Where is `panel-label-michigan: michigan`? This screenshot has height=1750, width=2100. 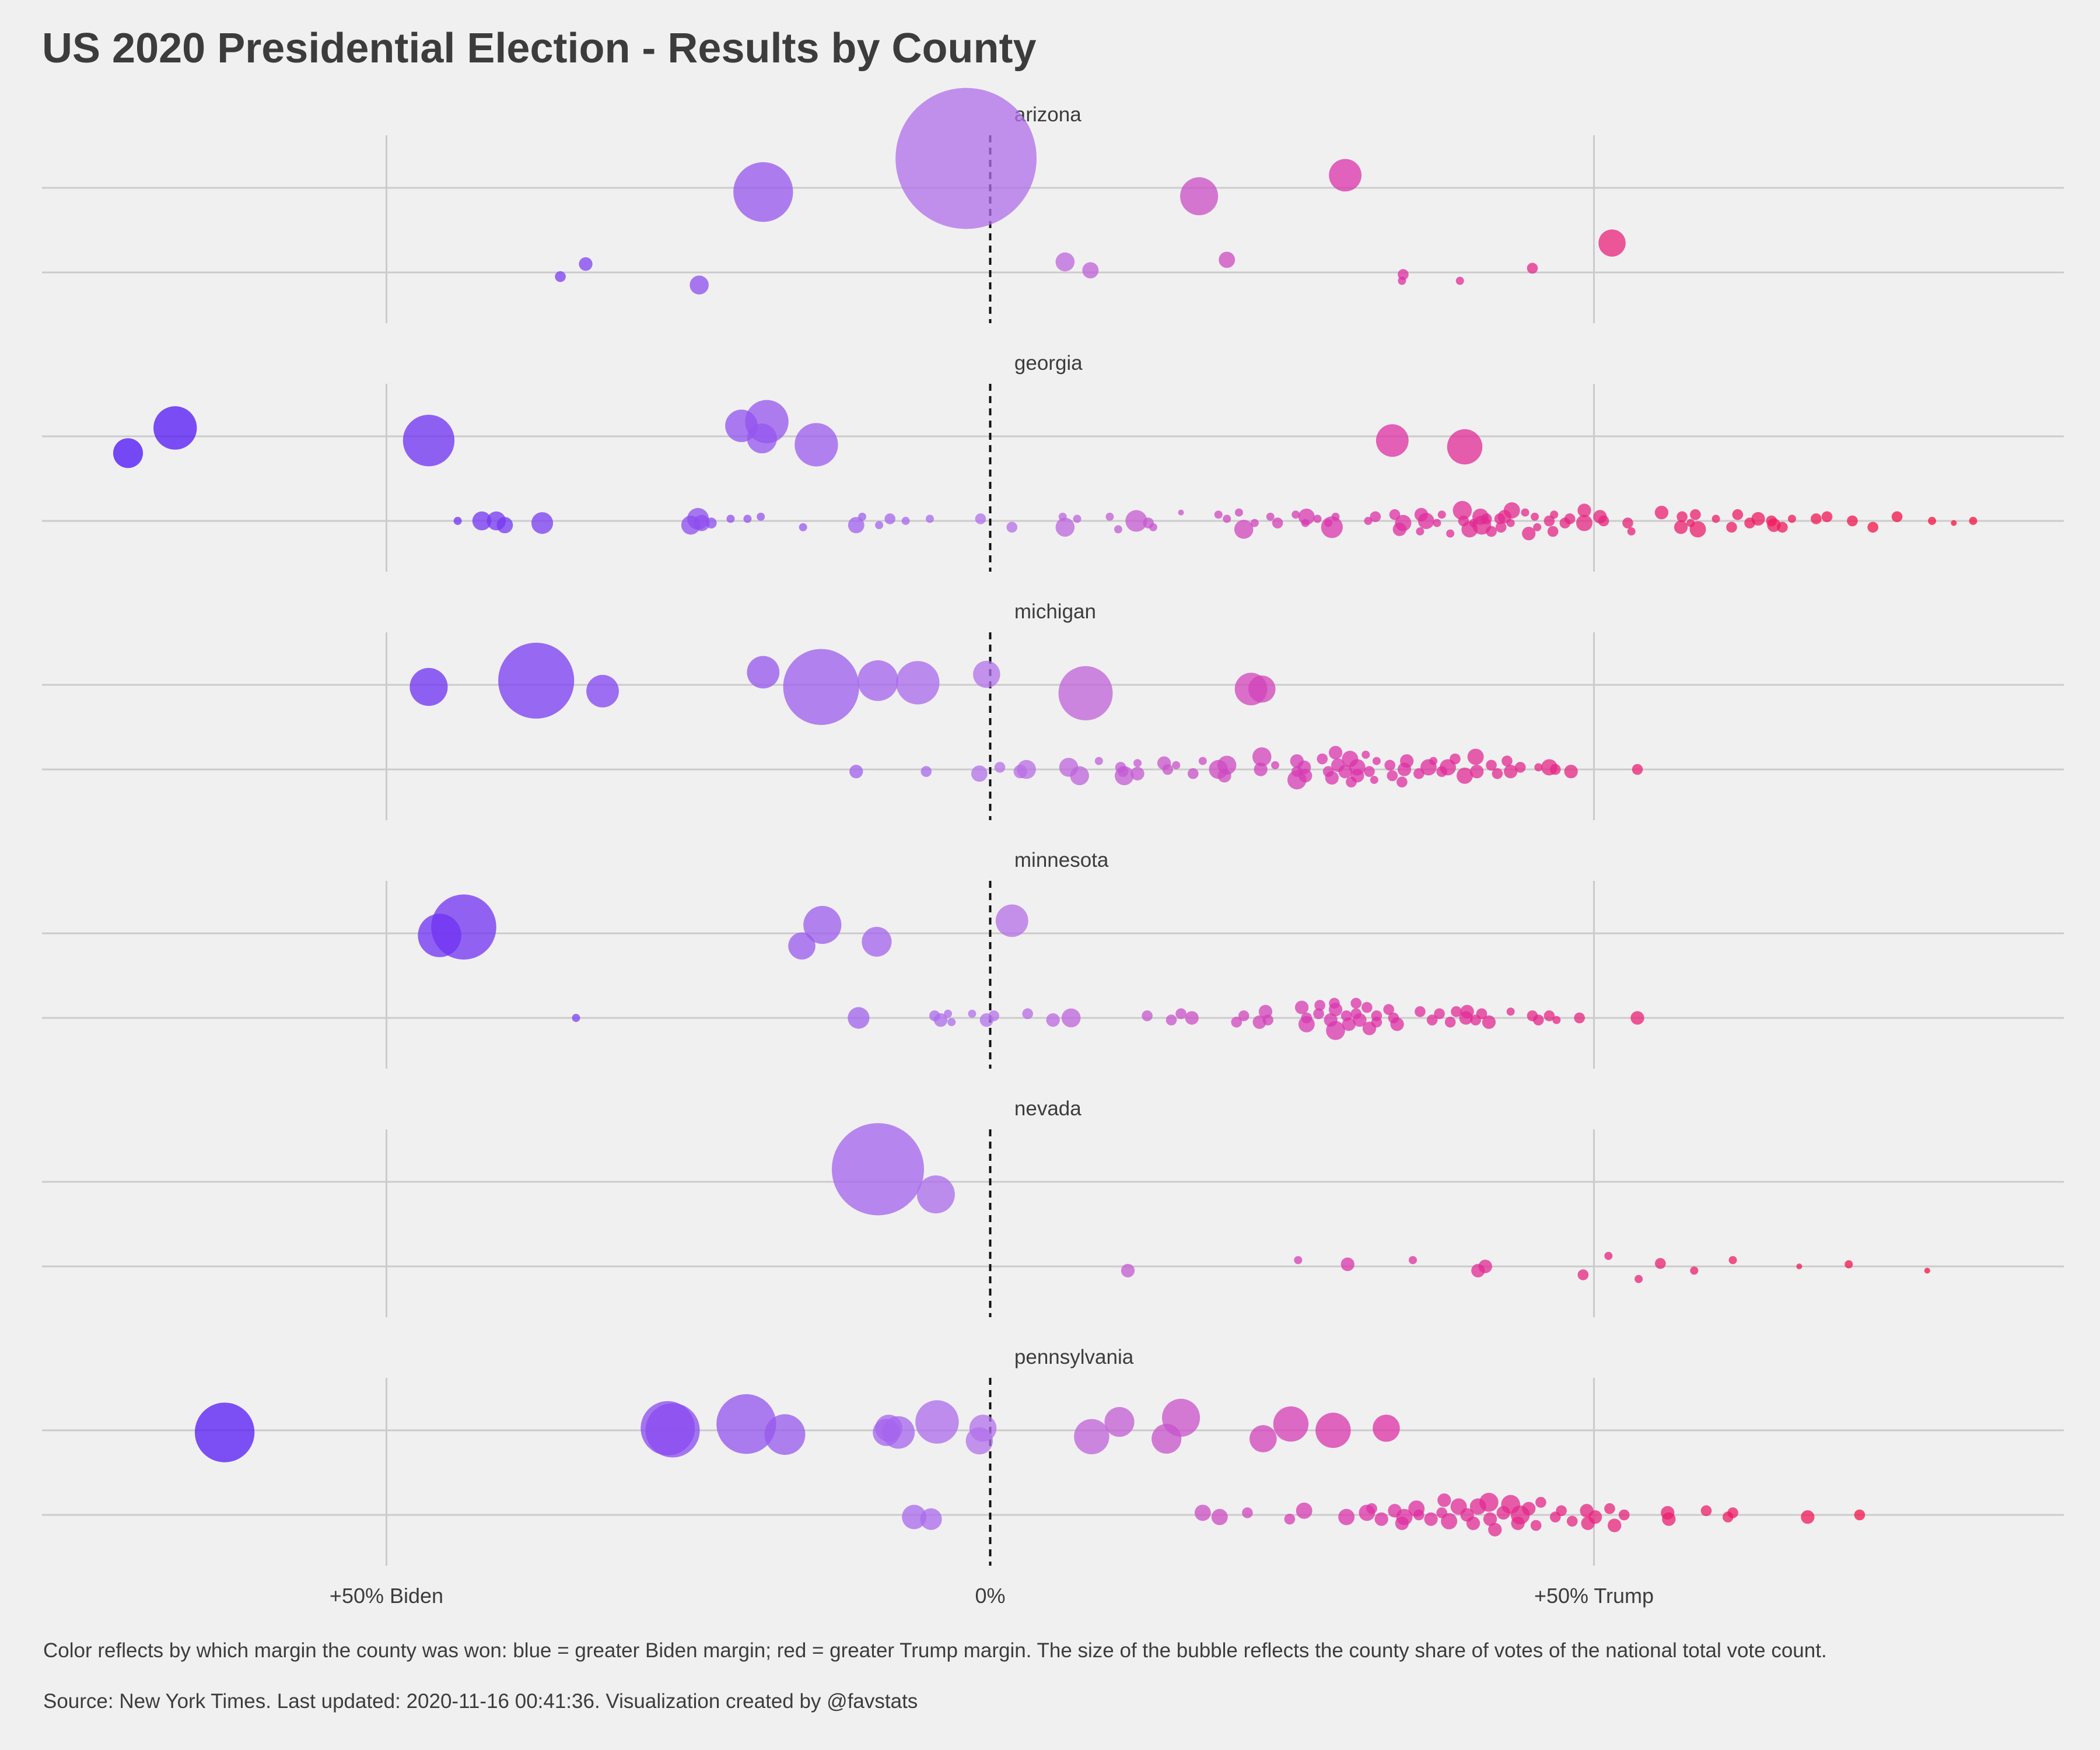 panel-label-michigan: michigan is located at coordinates (1055, 611).